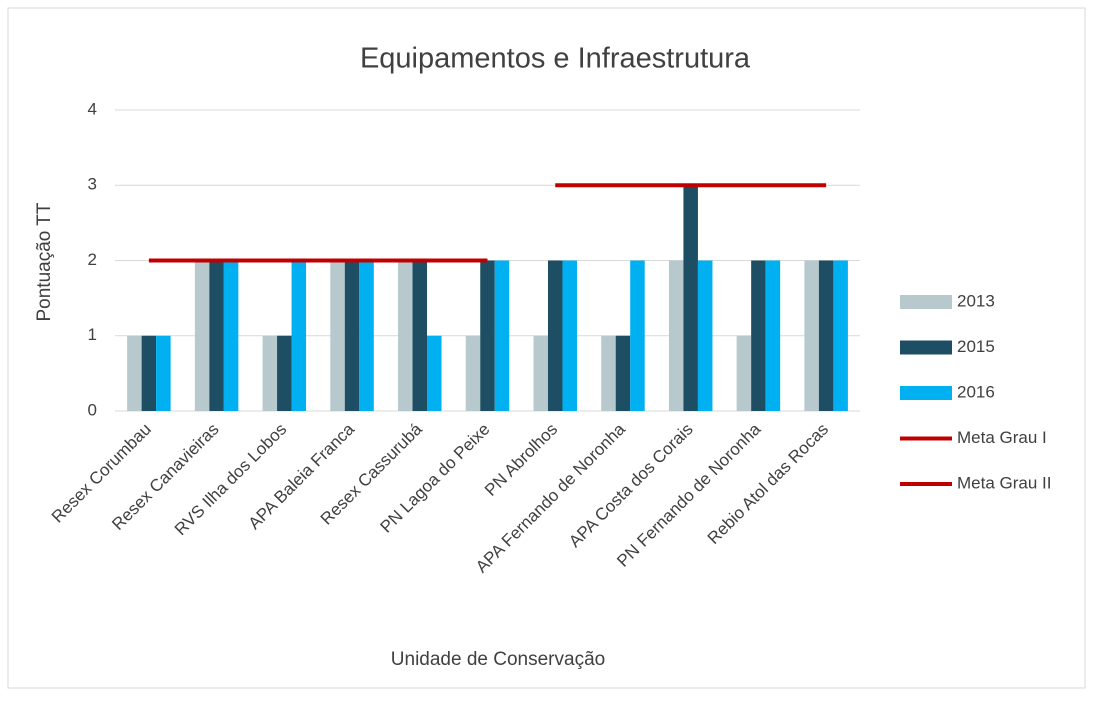  What do you see at coordinates (555, 59) in the screenshot?
I see `chart-title: Equipamentos e Infraestrutura` at bounding box center [555, 59].